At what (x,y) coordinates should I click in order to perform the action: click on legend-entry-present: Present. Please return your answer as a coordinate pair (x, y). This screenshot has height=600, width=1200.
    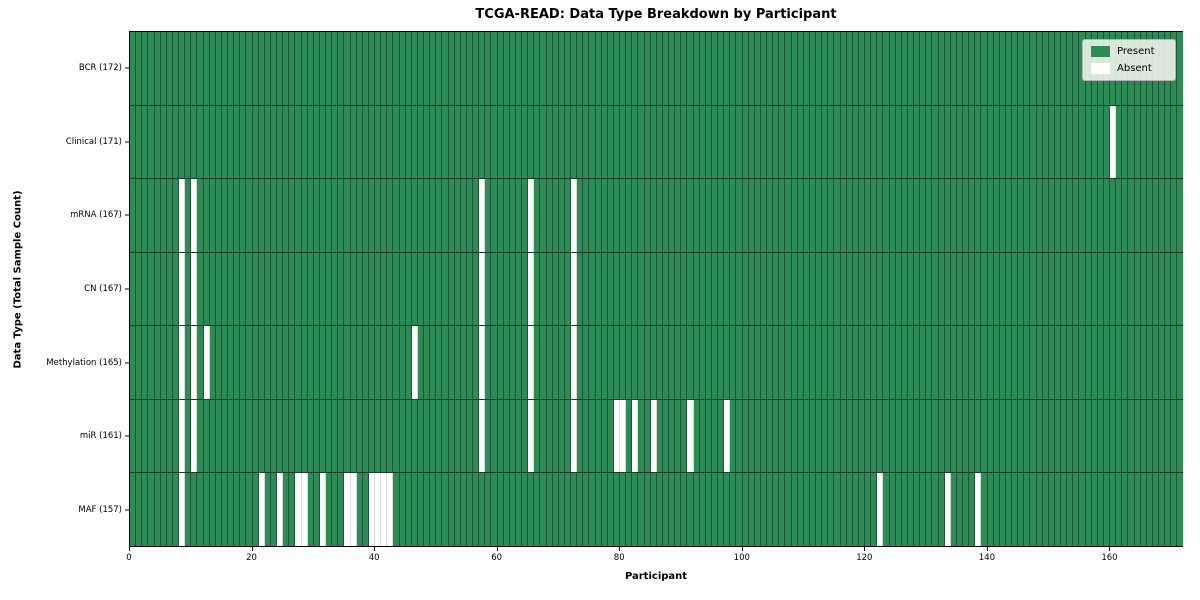
    Looking at the image, I should click on (1129, 51).